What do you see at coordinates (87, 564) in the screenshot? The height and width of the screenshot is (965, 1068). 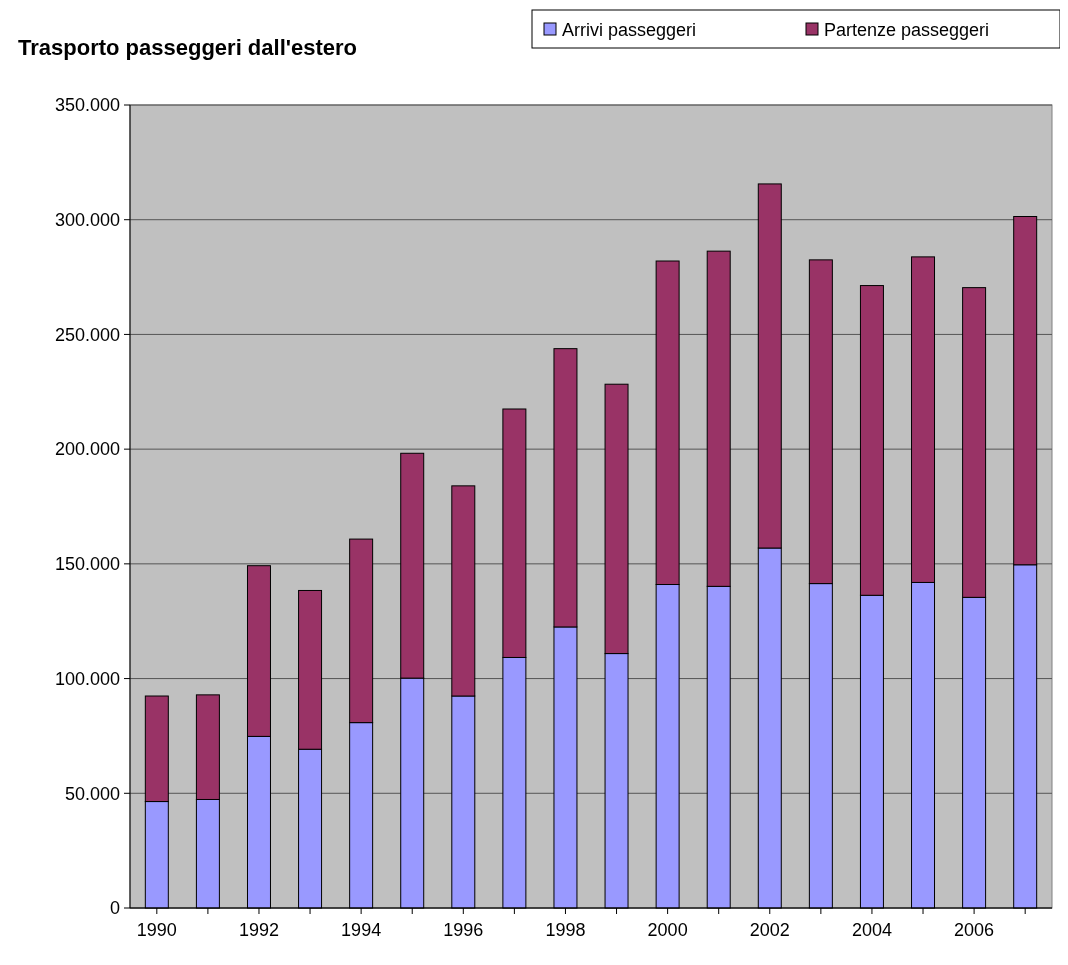 I see `y-tick-label: 150.000` at bounding box center [87, 564].